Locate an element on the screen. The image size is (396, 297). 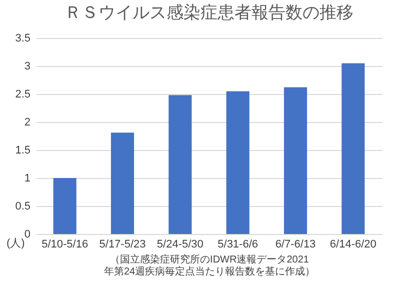
y-tick-label: 2 is located at coordinates (27, 122).